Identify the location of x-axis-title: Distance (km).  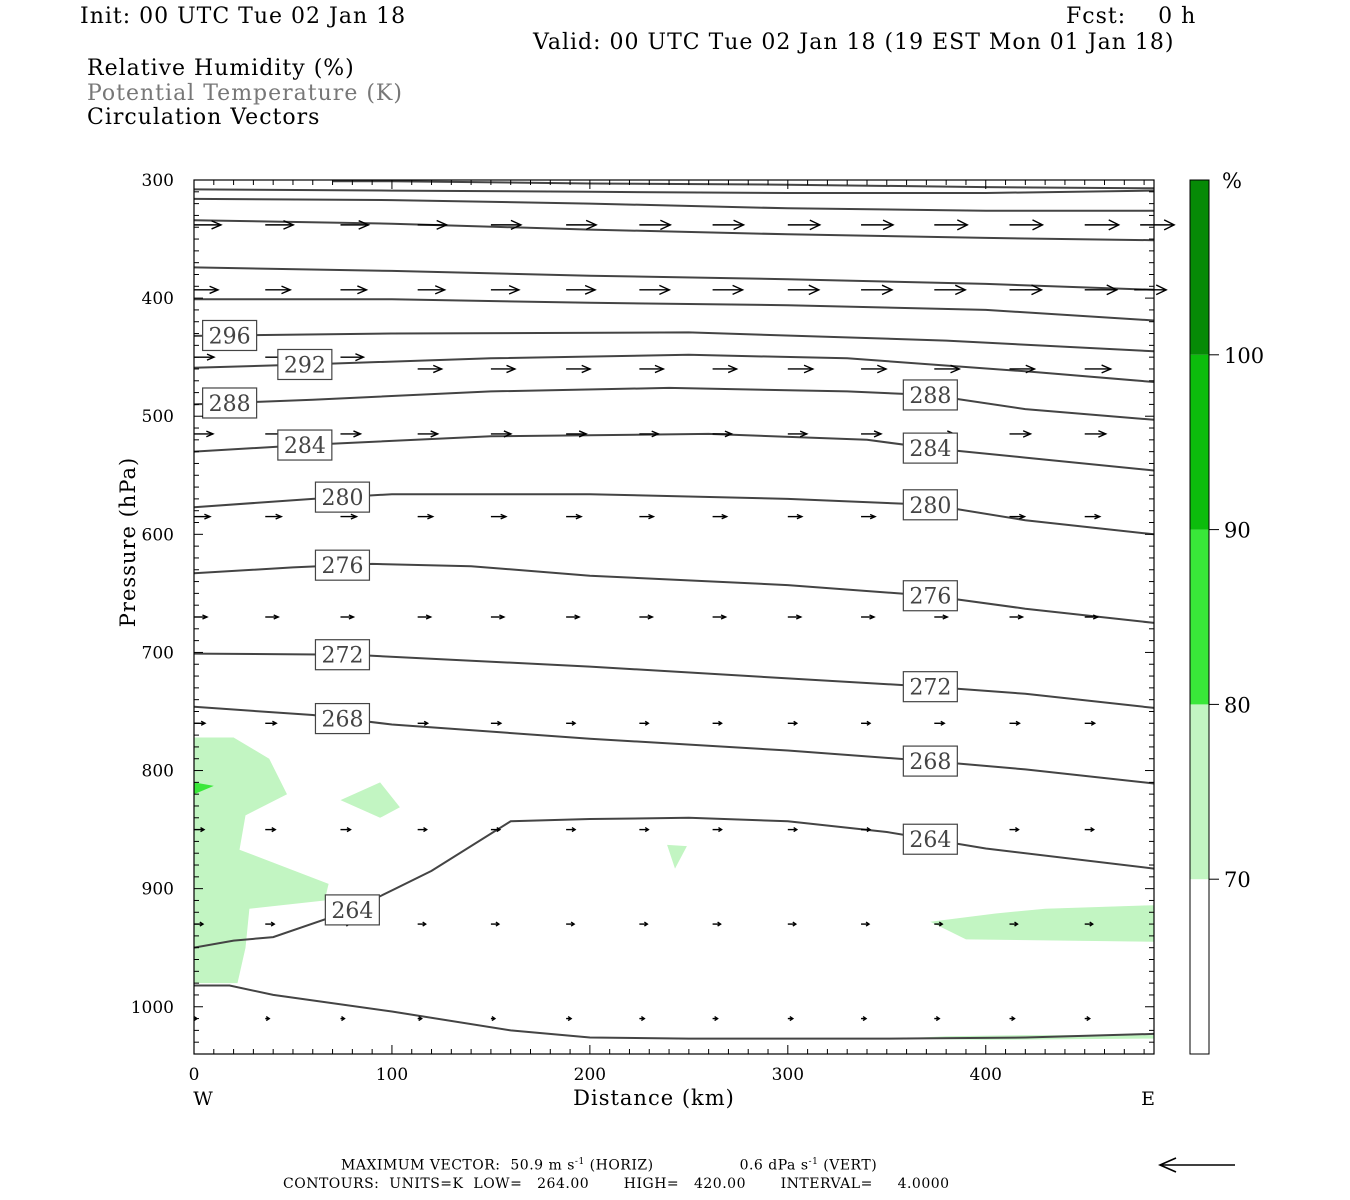
(654, 1098).